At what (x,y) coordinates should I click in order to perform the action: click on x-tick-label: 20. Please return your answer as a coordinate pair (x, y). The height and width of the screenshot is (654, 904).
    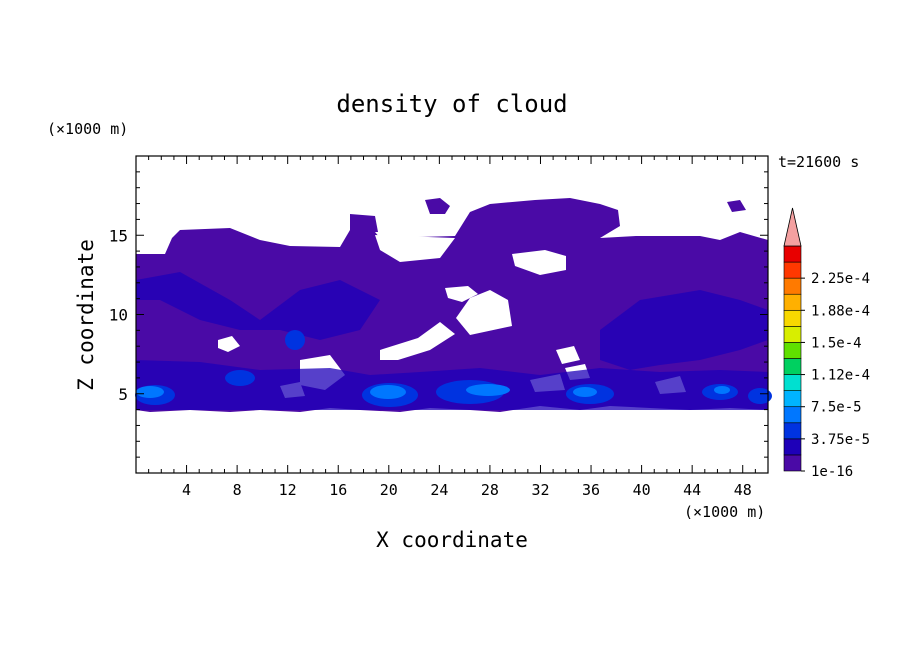
    Looking at the image, I should click on (389, 490).